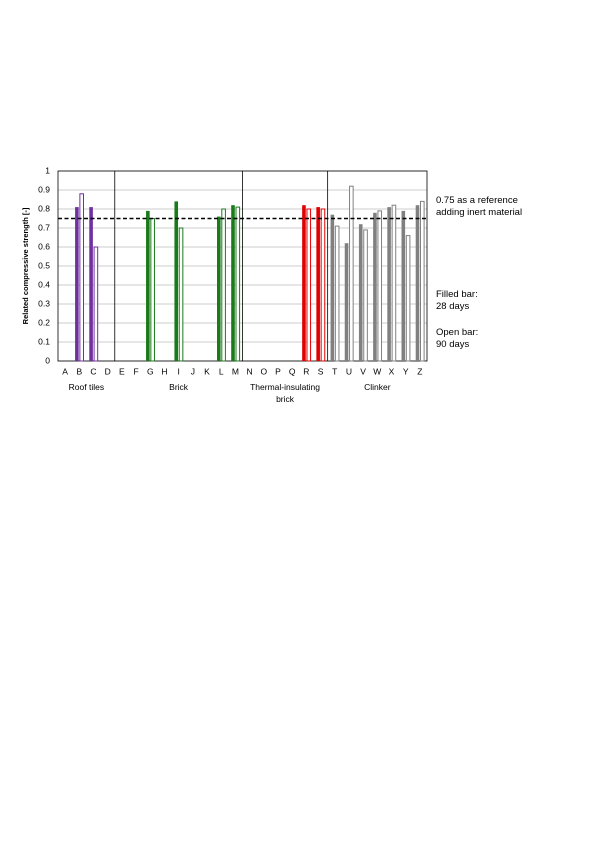 The image size is (595, 842). What do you see at coordinates (47, 170) in the screenshot?
I see `y-tick-label: 1` at bounding box center [47, 170].